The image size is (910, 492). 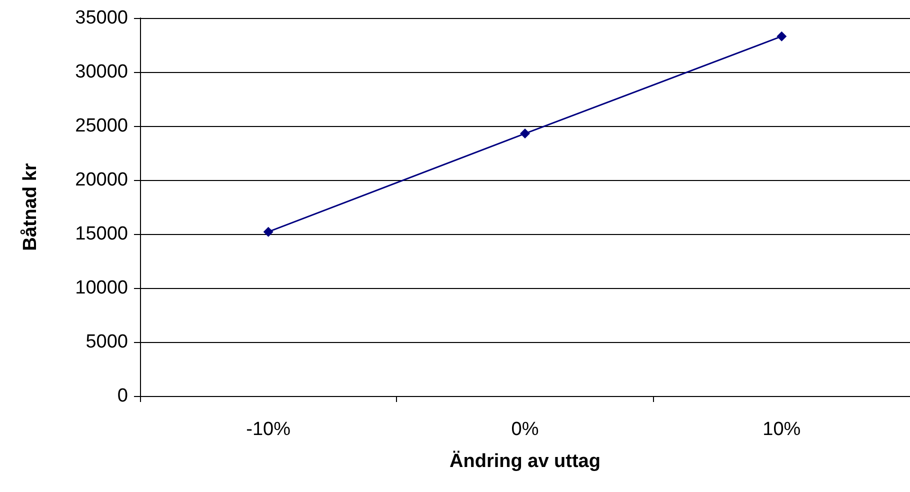 What do you see at coordinates (101, 126) in the screenshot?
I see `y-tick-label: 25000` at bounding box center [101, 126].